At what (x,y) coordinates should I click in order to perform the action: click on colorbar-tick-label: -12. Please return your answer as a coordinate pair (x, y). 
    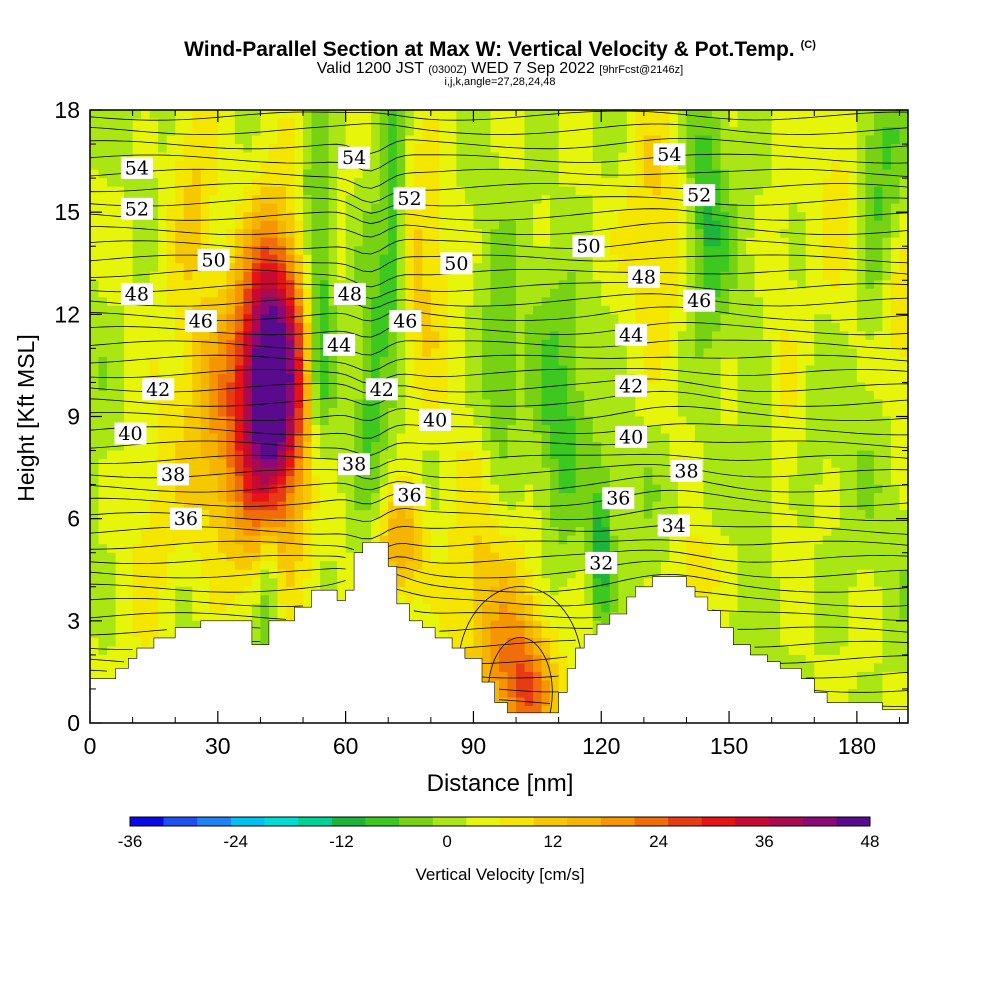
    Looking at the image, I should click on (341, 841).